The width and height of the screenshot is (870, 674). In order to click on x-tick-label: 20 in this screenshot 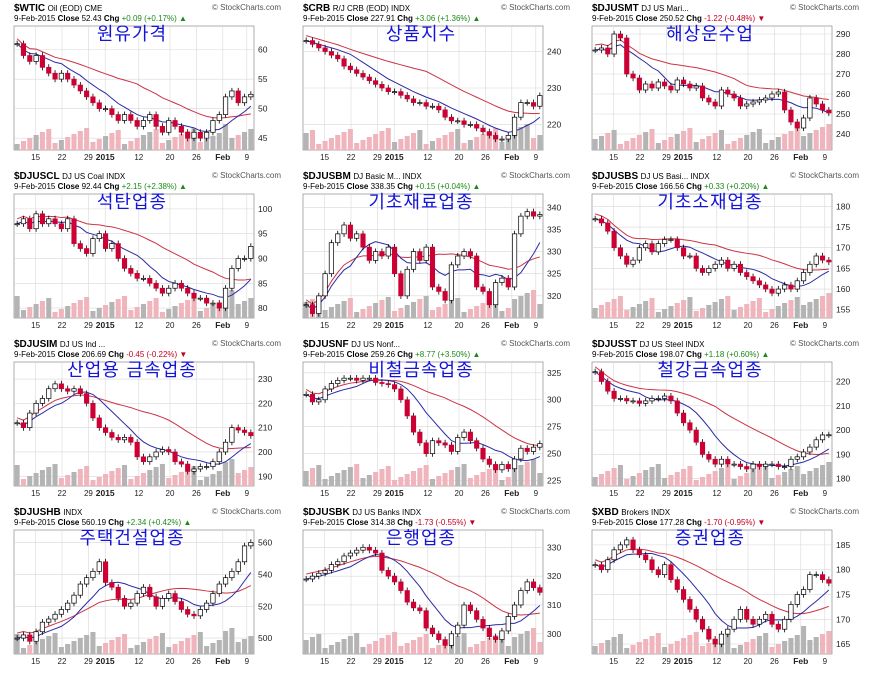, I will do `click(748, 157)`.